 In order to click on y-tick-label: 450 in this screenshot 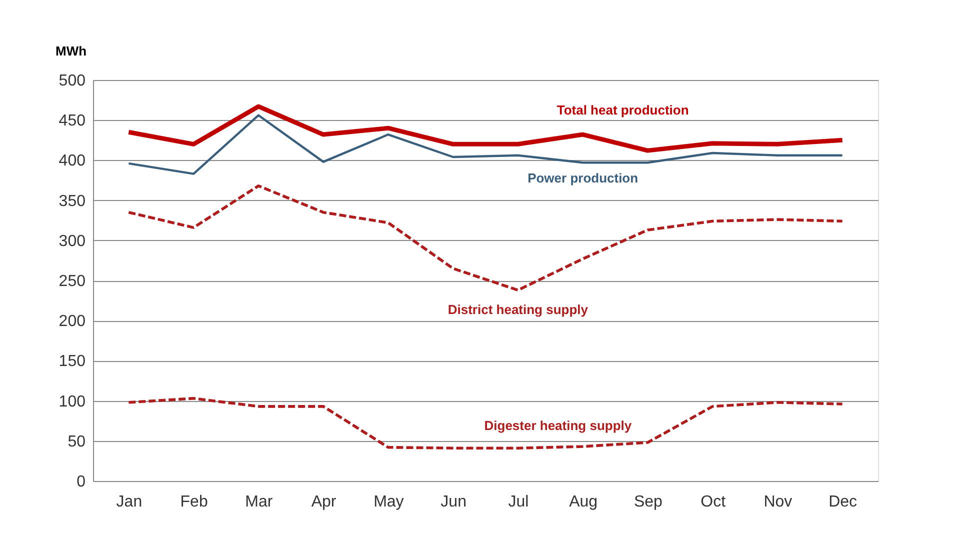, I will do `click(72, 121)`.